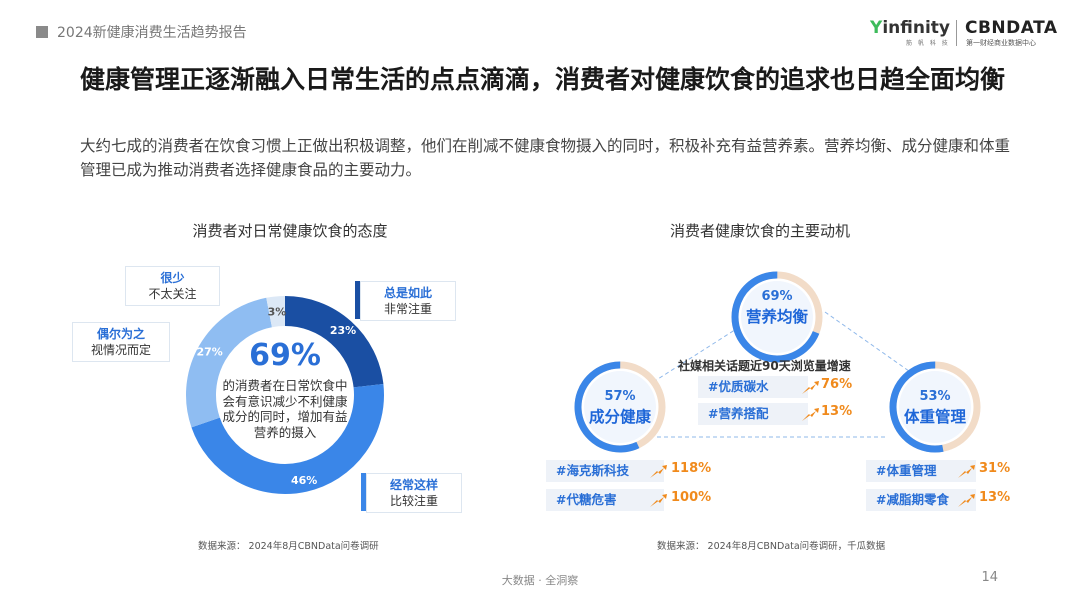 This screenshot has width=1080, height=605. Describe the element at coordinates (120, 334) in the screenshot. I see `callout-title: 偶尔为之` at that location.